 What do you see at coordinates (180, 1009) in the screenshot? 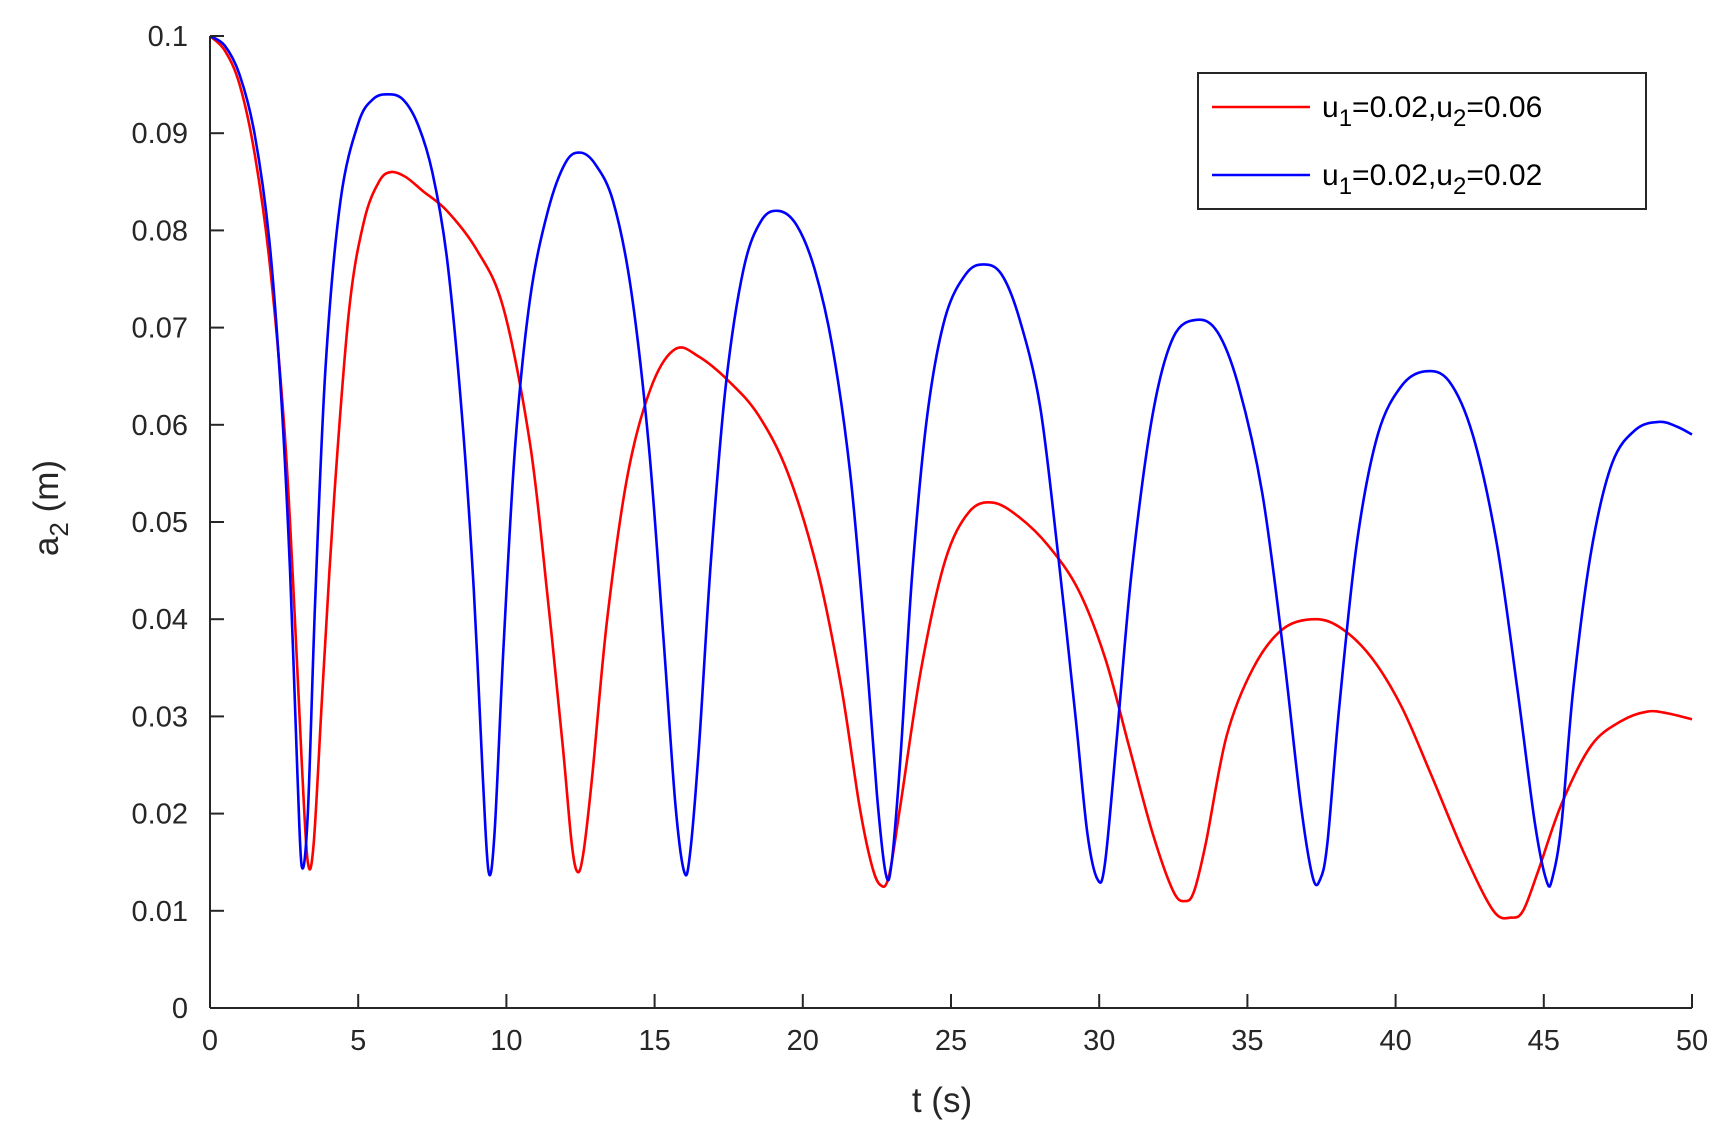
I see `y-tick-label: 0` at bounding box center [180, 1009].